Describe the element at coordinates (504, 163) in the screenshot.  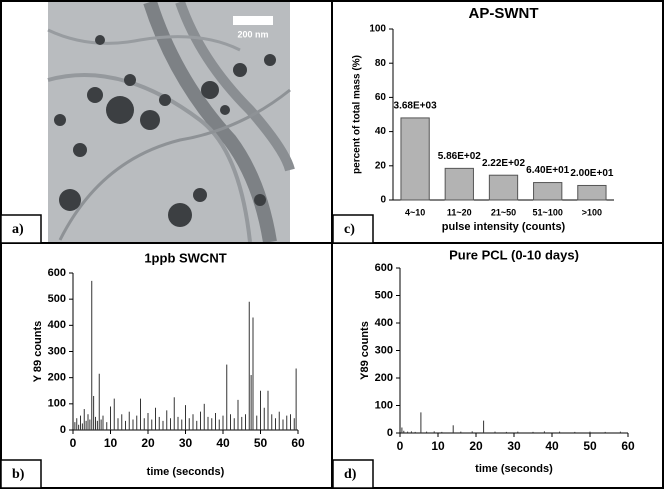
I see `bar-annotation: 2.22E+02` at that location.